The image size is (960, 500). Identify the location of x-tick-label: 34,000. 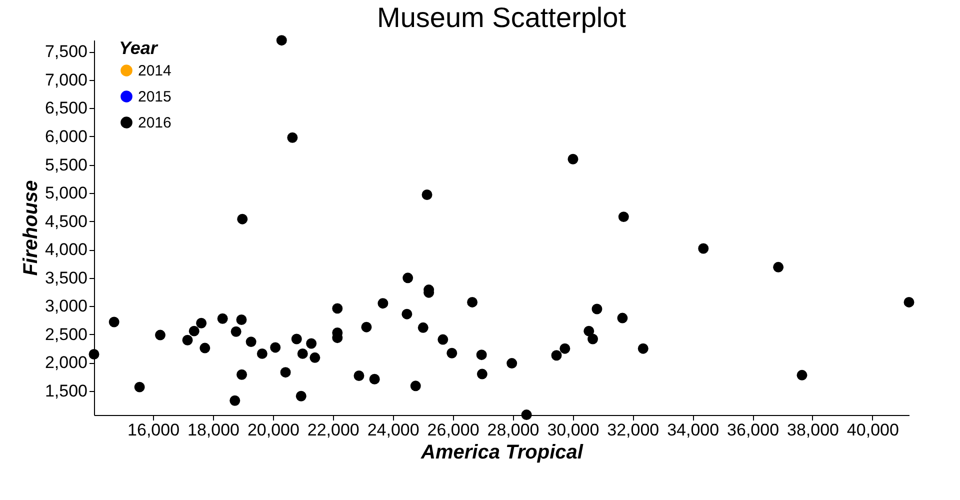
(693, 430).